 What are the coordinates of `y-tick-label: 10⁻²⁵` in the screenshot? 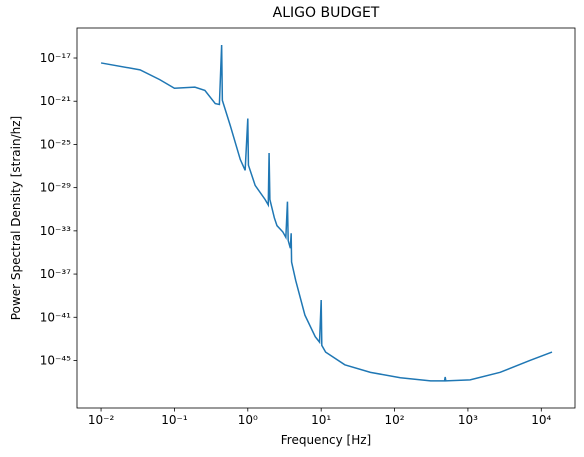 It's located at (55, 144).